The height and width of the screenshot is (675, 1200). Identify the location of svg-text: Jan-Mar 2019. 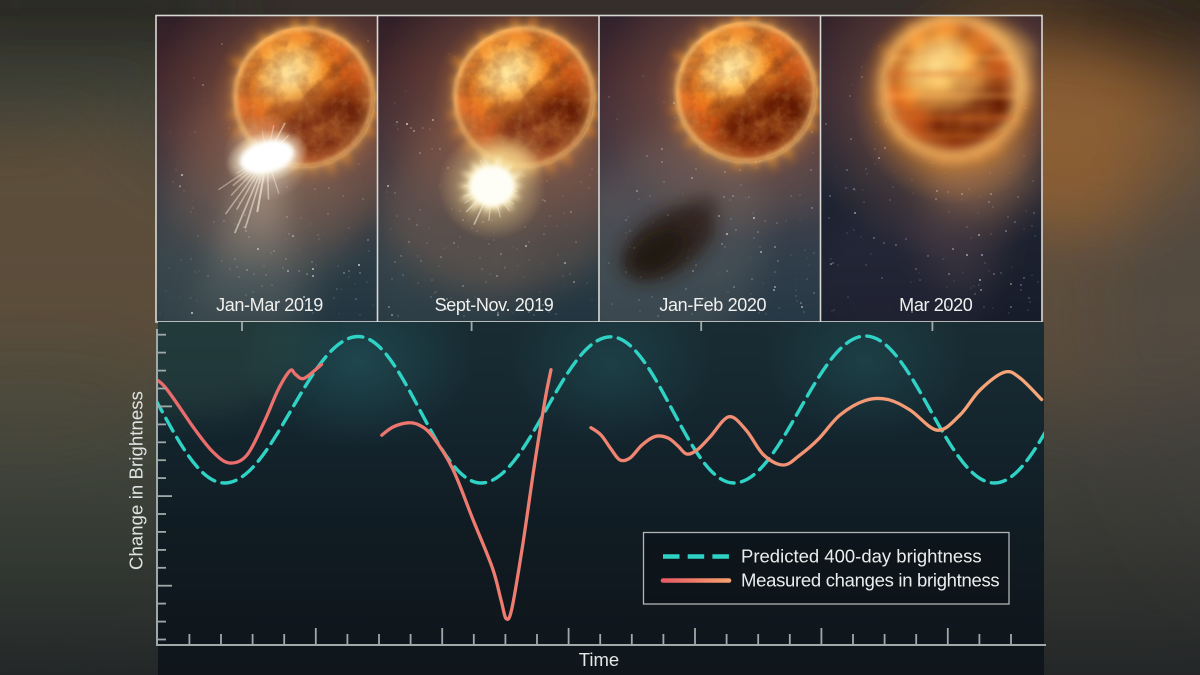
(269, 305).